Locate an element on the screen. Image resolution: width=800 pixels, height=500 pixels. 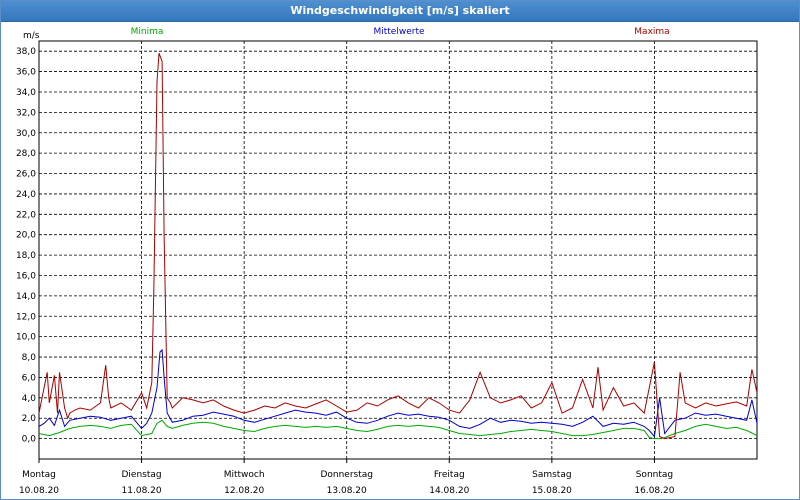
y-tick-label: 2,0 is located at coordinates (29, 419).